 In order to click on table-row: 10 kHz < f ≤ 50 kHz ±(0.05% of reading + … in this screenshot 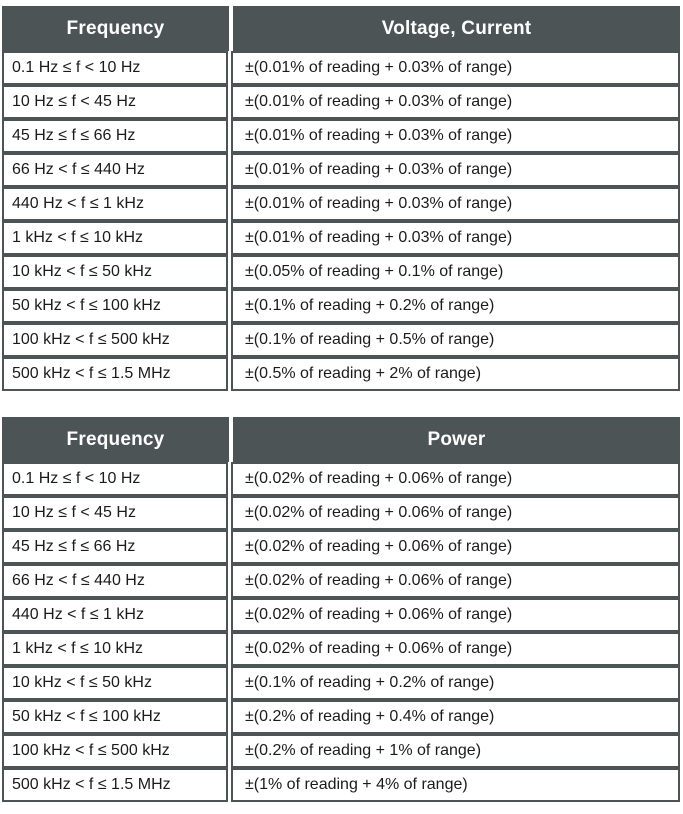, I will do `click(341, 272)`.